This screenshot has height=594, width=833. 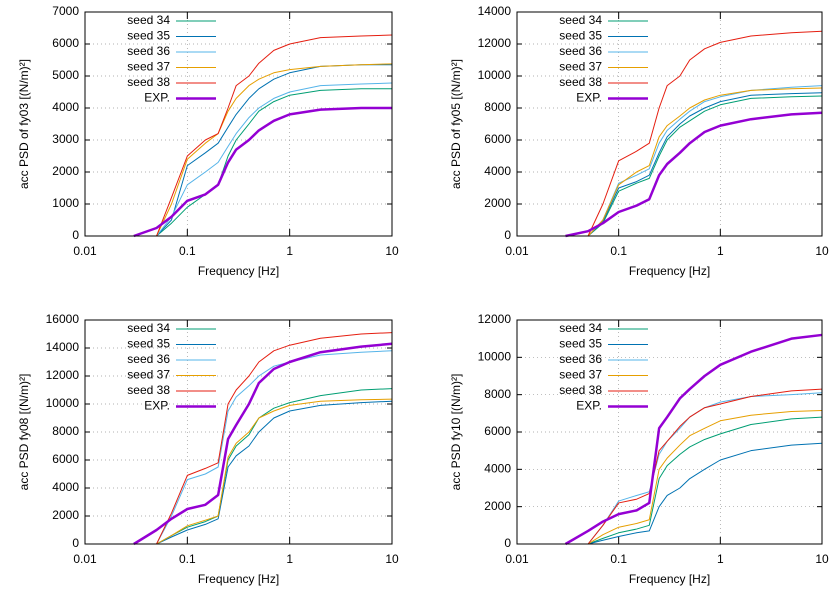 I want to click on y-axis-label: acc PSD fy10 [(N/m)²], so click(x=456, y=432).